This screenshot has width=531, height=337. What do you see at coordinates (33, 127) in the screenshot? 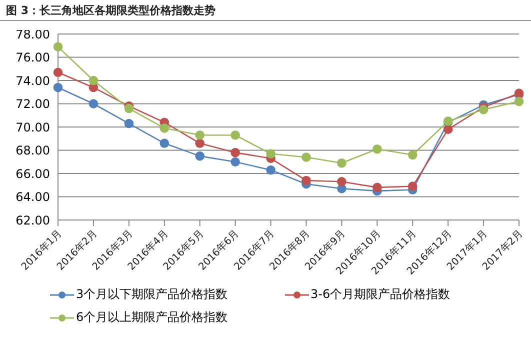
I see `y-tick-label: 70.00` at bounding box center [33, 127].